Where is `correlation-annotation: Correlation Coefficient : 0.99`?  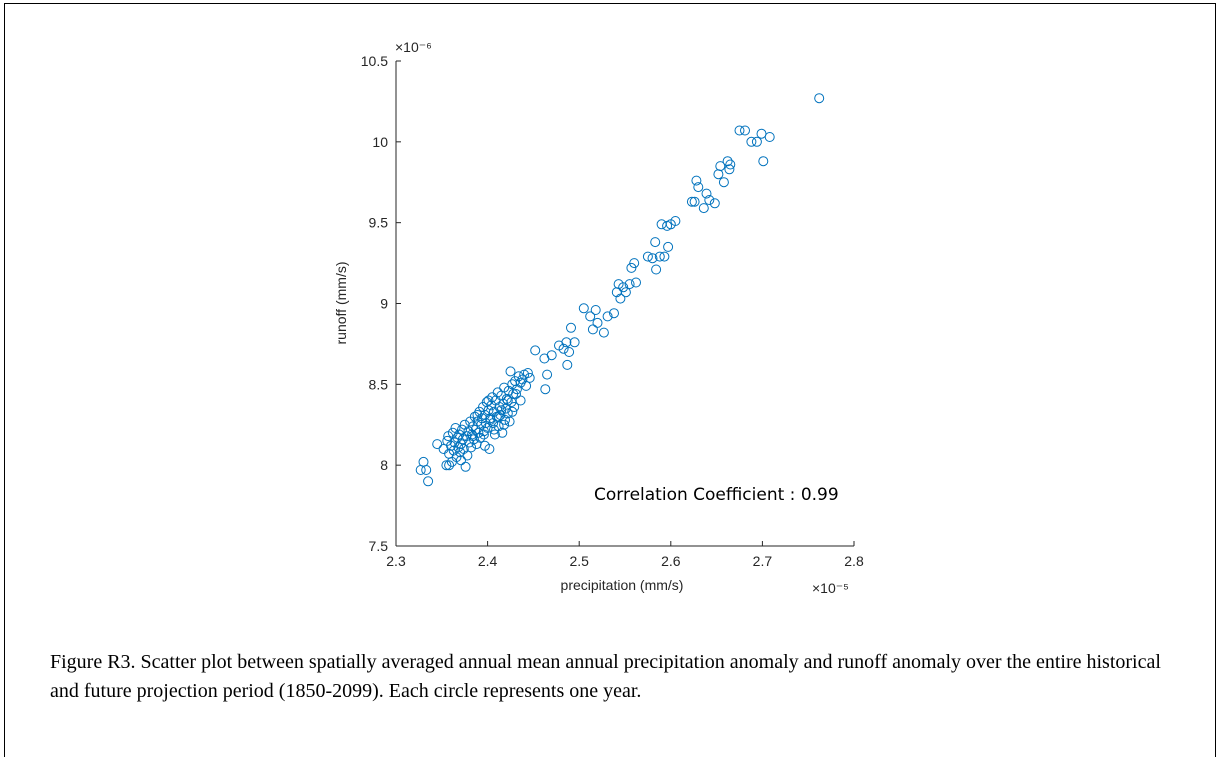 correlation-annotation: Correlation Coefficient : 0.99 is located at coordinates (716, 495).